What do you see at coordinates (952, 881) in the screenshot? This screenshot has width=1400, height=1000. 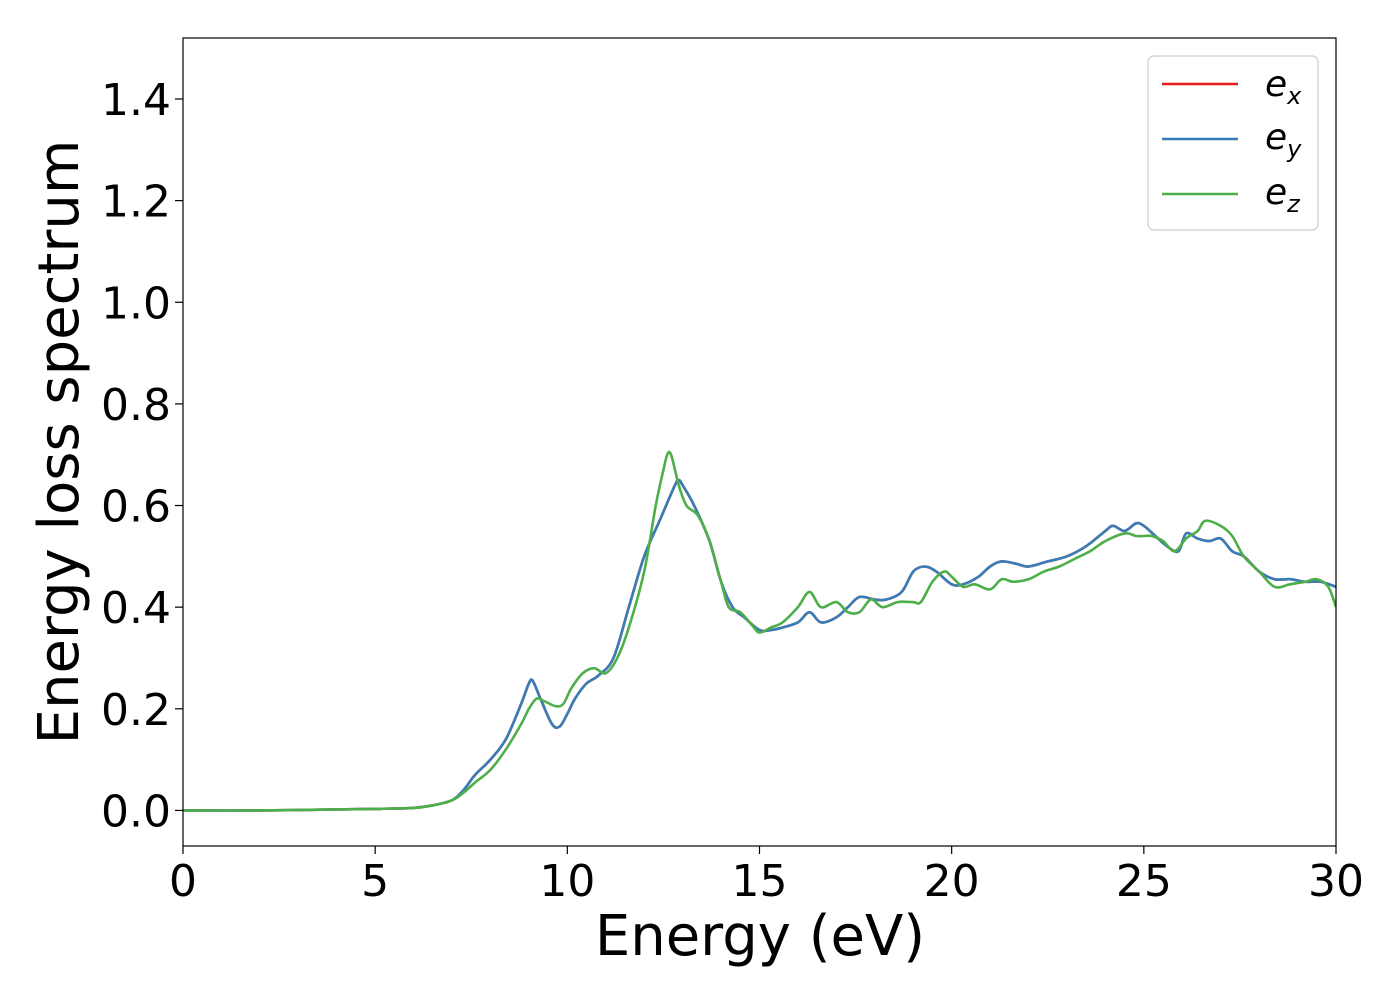 I see `x-tick-label: 20` at bounding box center [952, 881].